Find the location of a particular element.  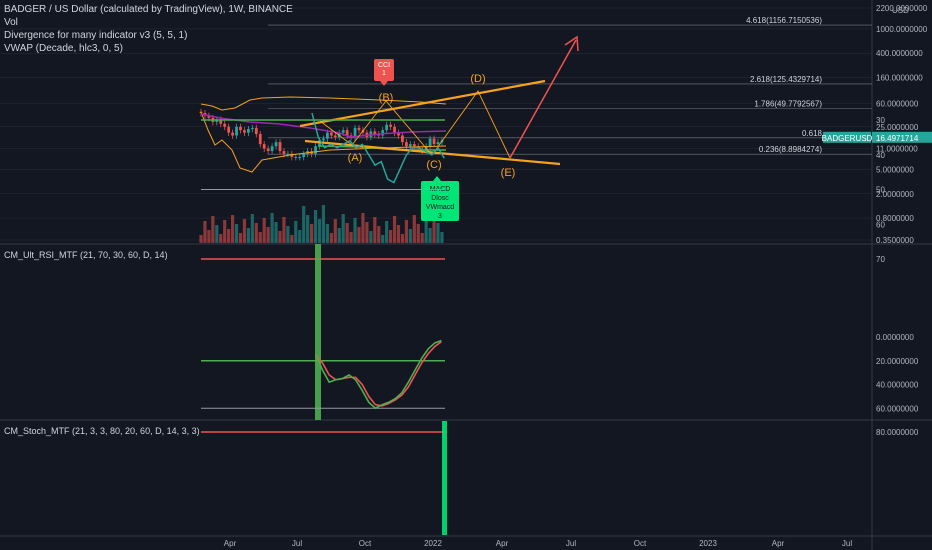

rsi-y-tick-label: 30 is located at coordinates (880, 120).